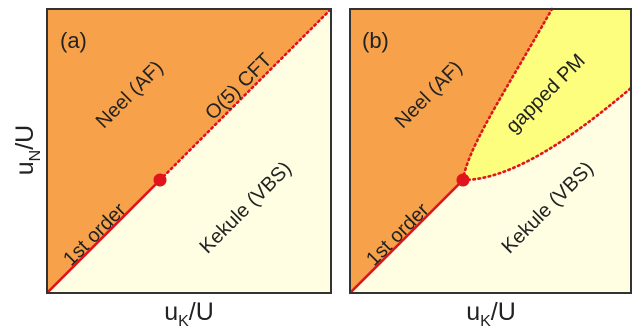 Image resolution: width=634 pixels, height=327 pixels. I want to click on panel-b-tag: (b), so click(375, 40).